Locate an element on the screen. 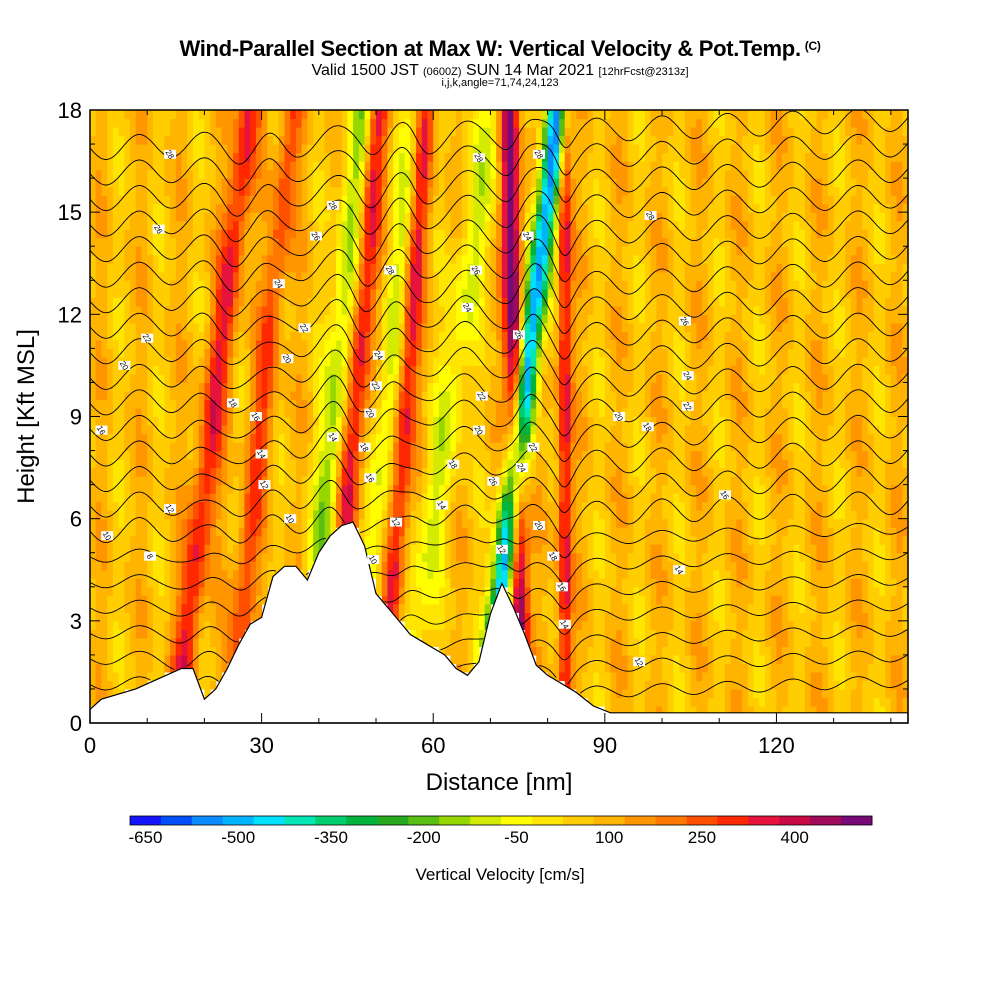  colorbar-tick-label: -50 is located at coordinates (516, 837).